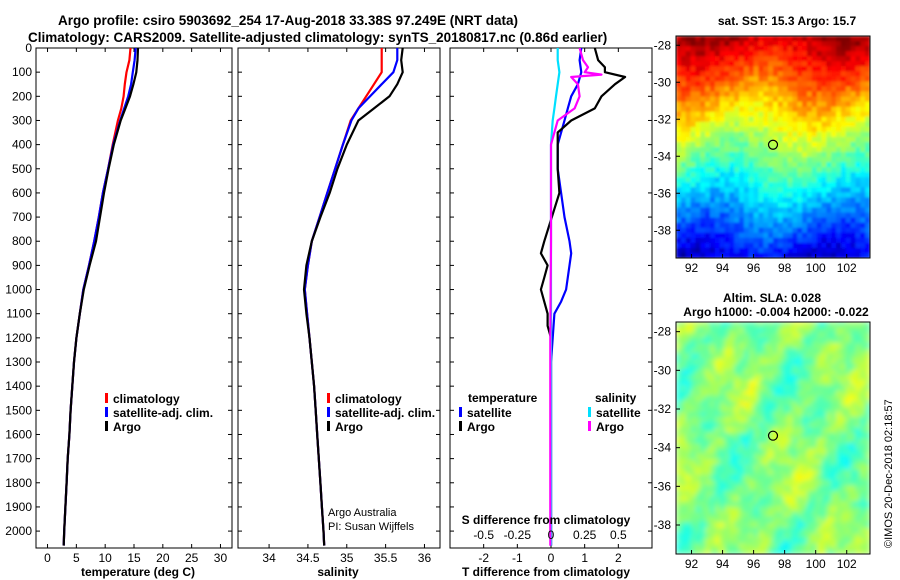 Image resolution: width=900 pixels, height=580 pixels. Describe the element at coordinates (22, 193) in the screenshot. I see `y-tick-label: 600` at that location.